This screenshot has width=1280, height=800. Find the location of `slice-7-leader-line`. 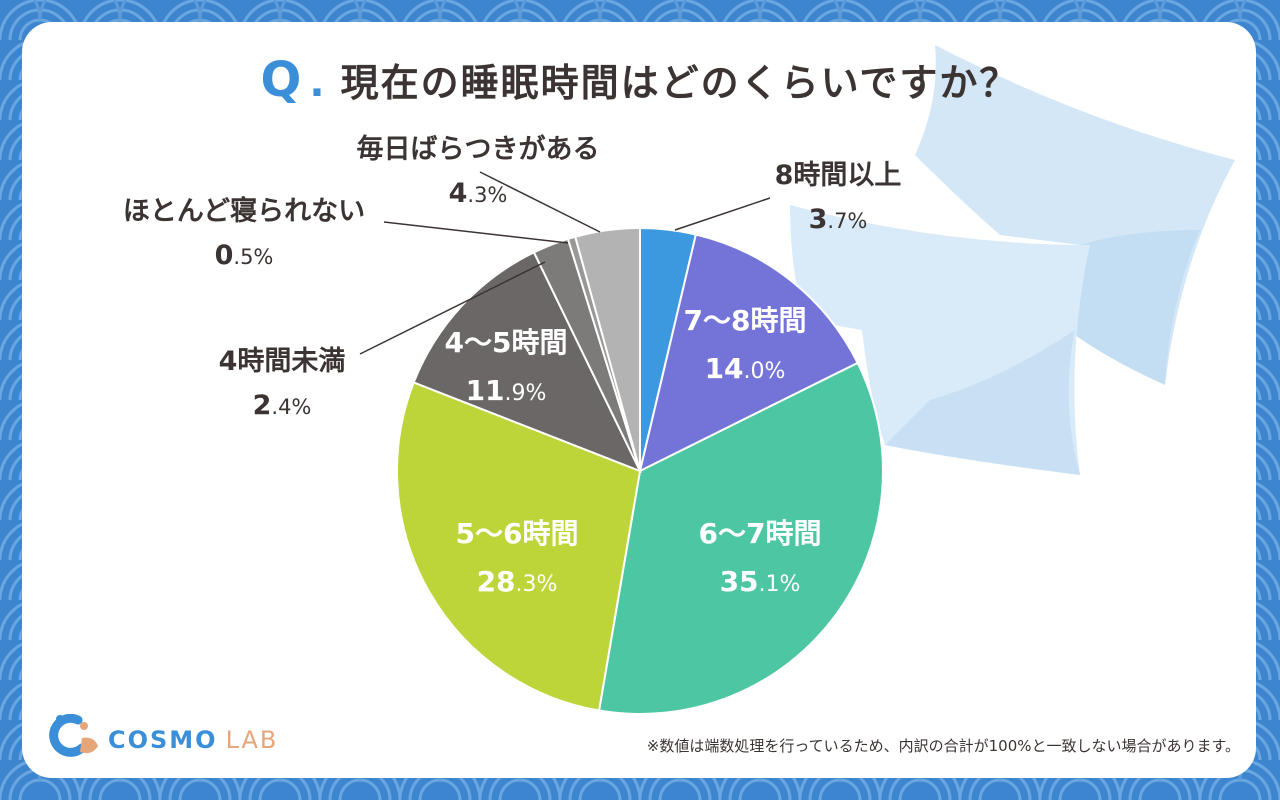

slice-7-leader-line is located at coordinates (540, 202).